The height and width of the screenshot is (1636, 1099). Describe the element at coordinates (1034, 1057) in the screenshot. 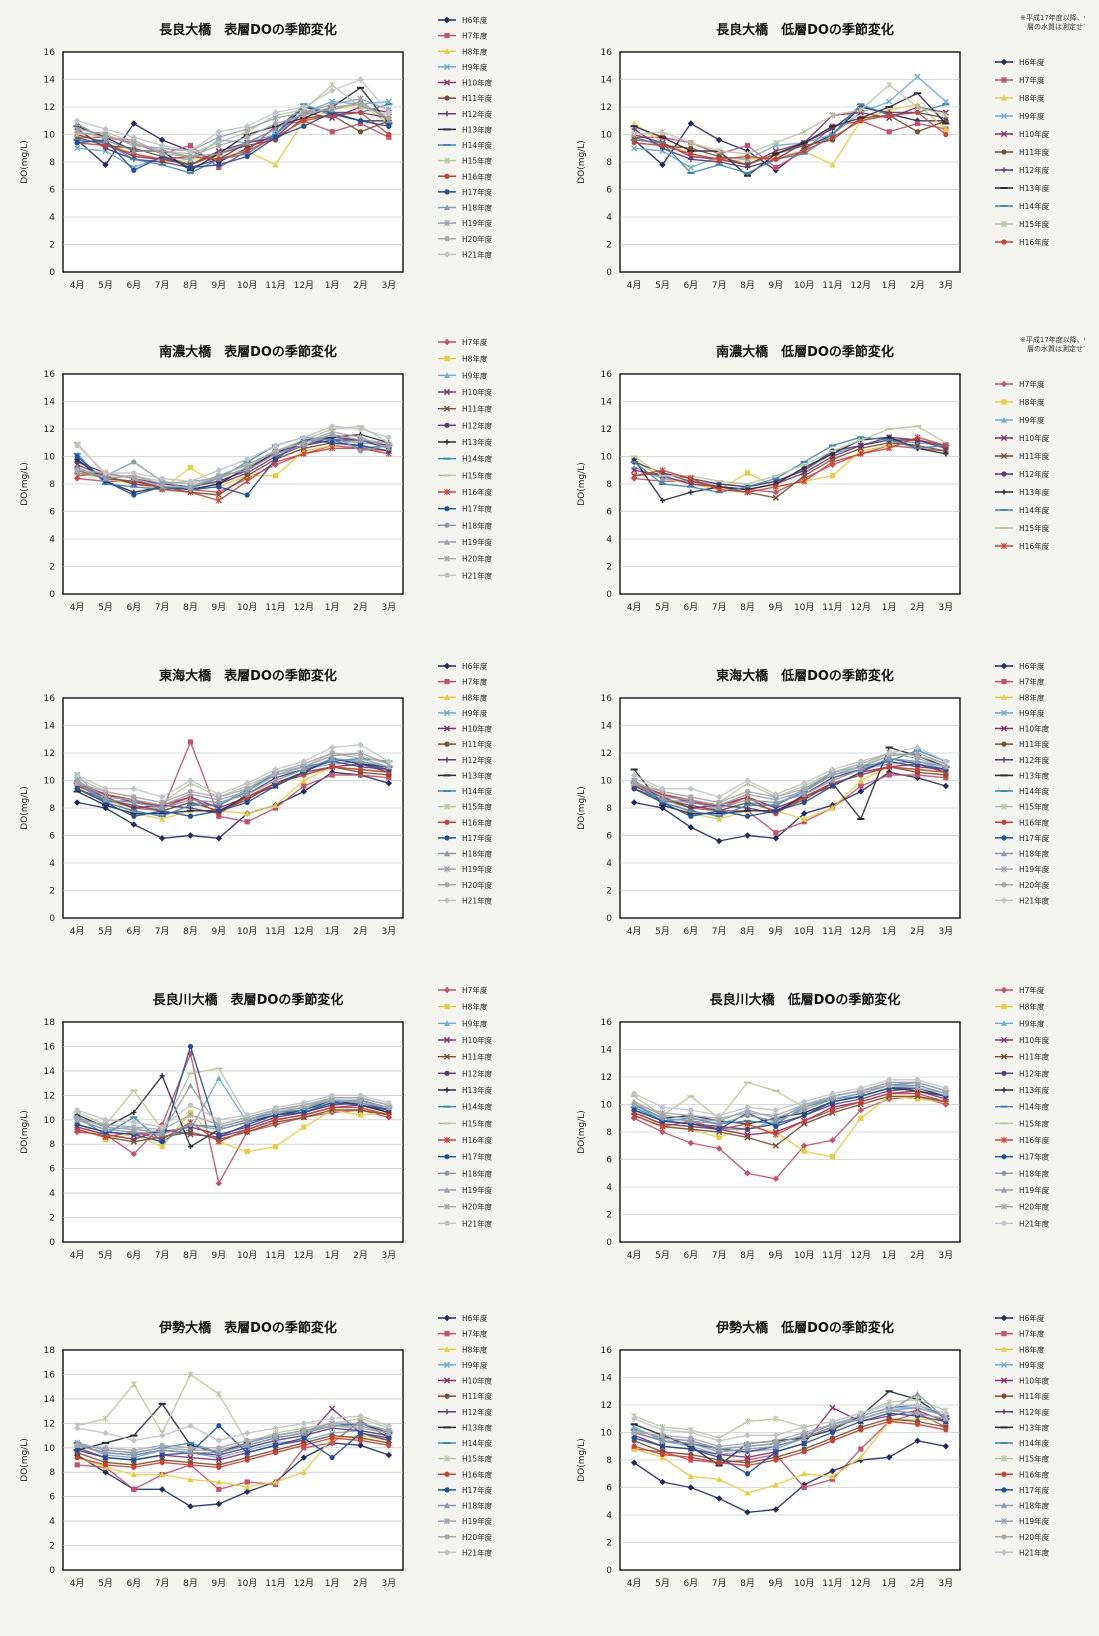

I see `legend-label: H11年度` at that location.